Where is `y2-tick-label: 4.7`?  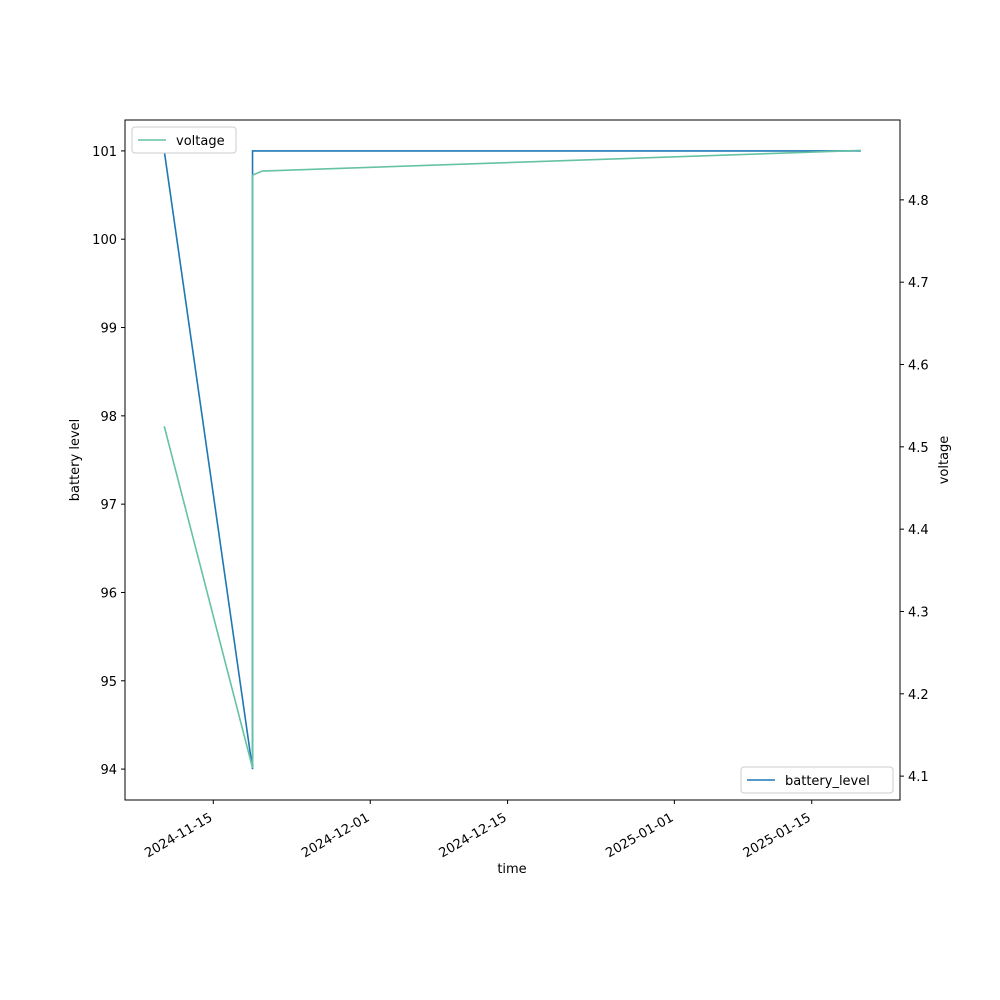 y2-tick-label: 4.7 is located at coordinates (918, 283).